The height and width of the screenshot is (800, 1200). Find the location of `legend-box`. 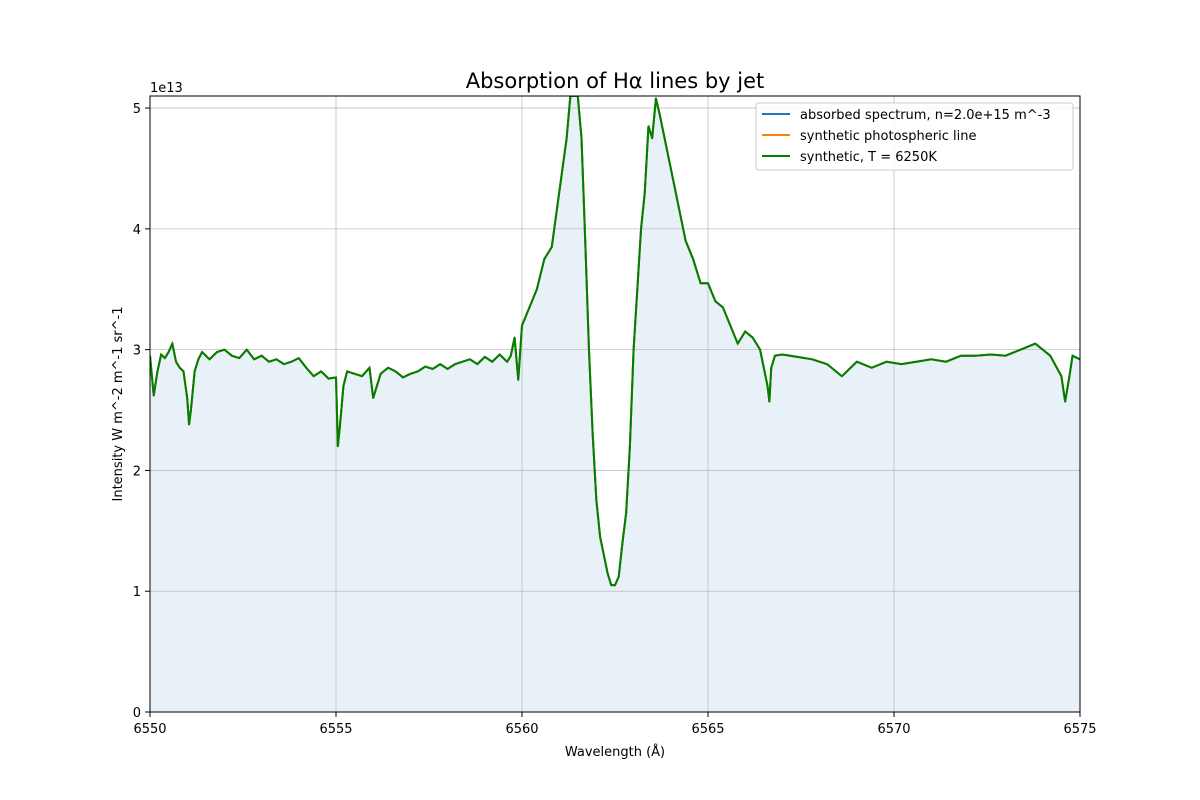

legend-box is located at coordinates (914, 136).